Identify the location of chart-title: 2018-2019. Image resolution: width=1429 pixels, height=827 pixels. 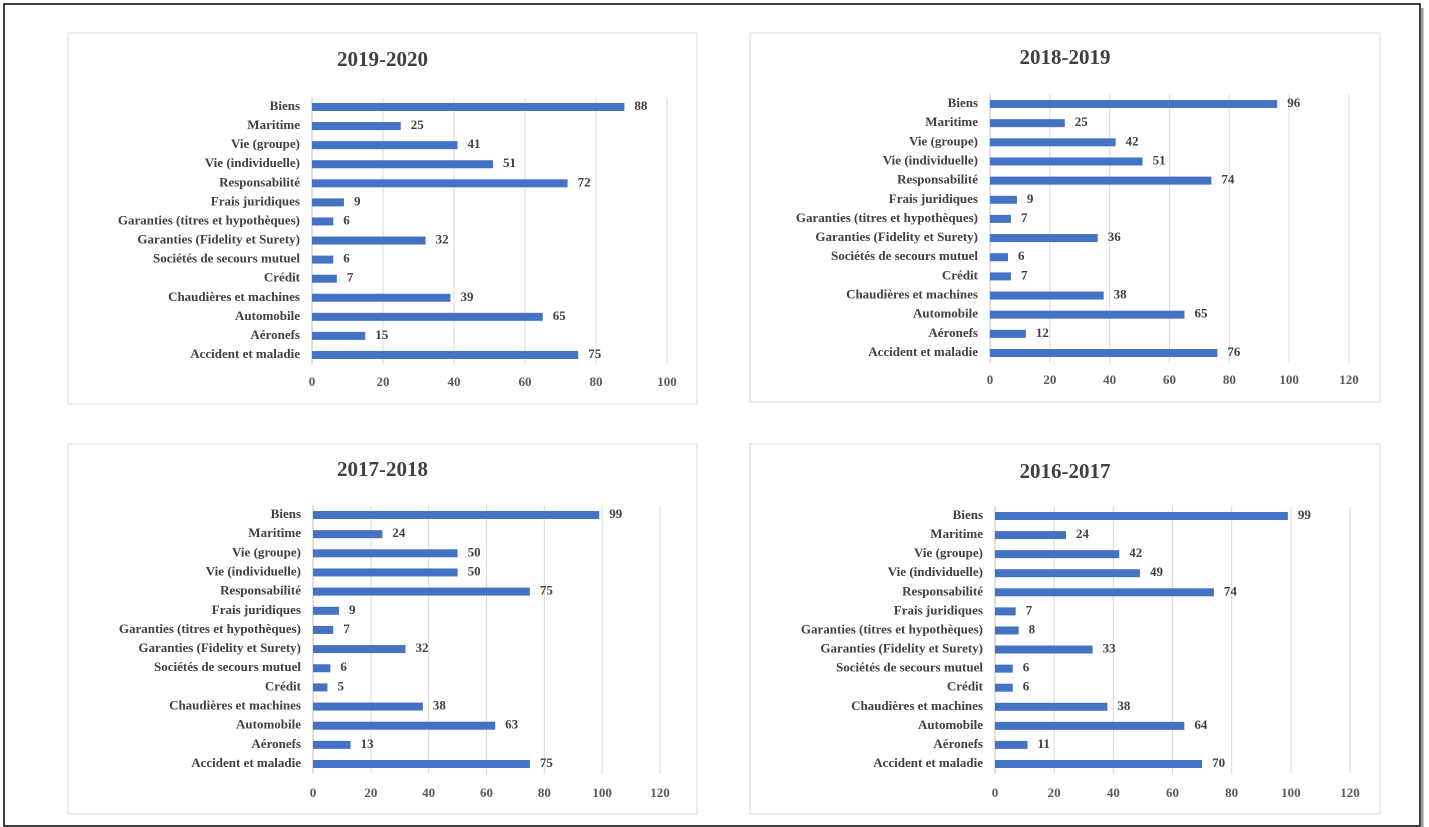
(1065, 57).